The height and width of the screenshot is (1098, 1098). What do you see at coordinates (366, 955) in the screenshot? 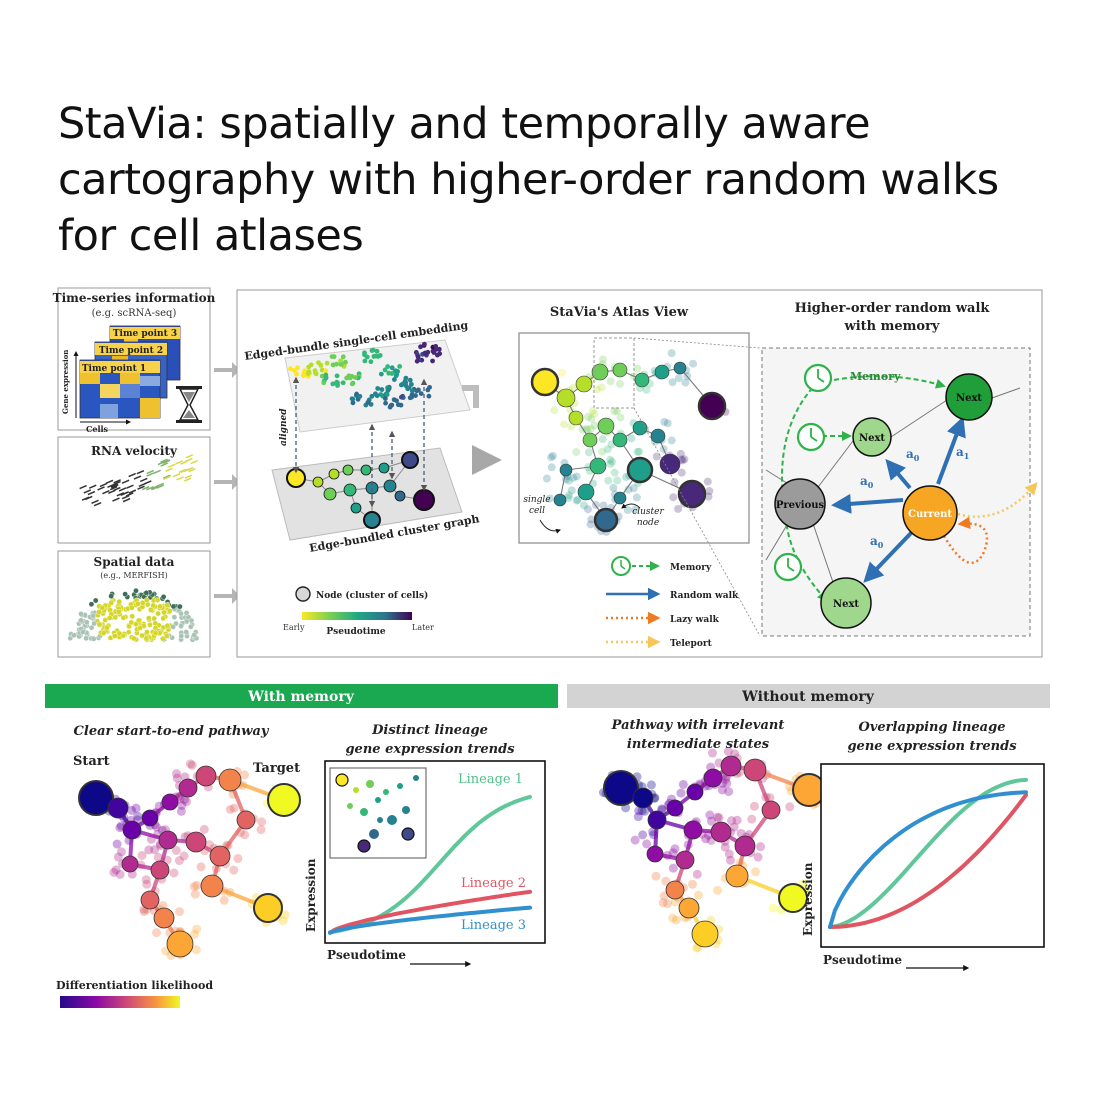
I see `chart-with-xlabel: Pseudotime` at bounding box center [366, 955].